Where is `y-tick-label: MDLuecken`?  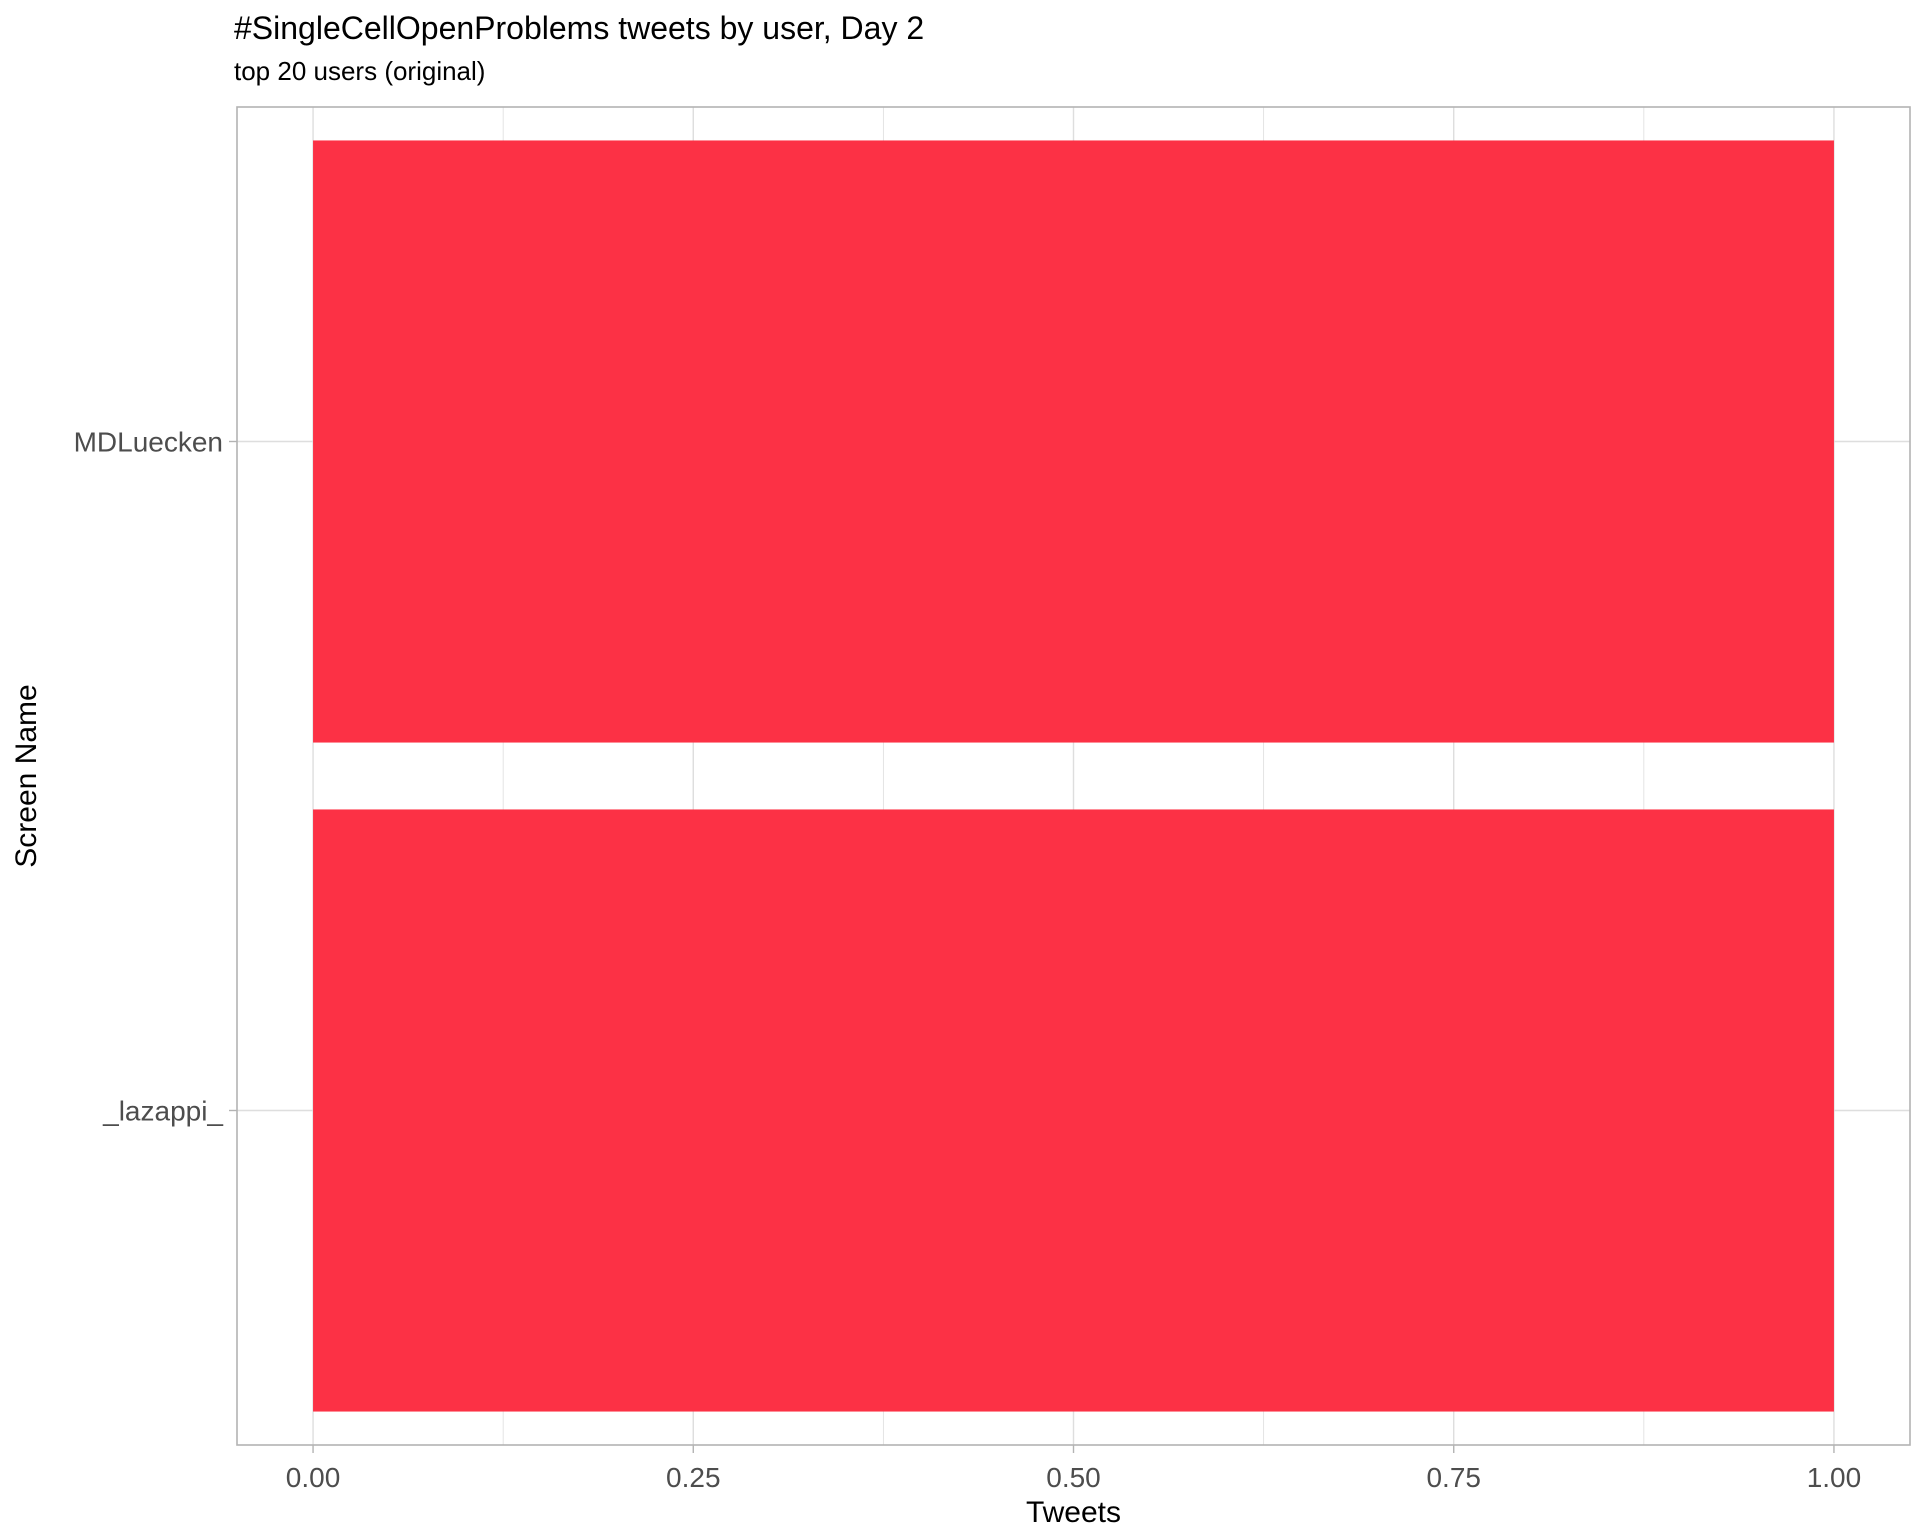 y-tick-label: MDLuecken is located at coordinates (148, 442).